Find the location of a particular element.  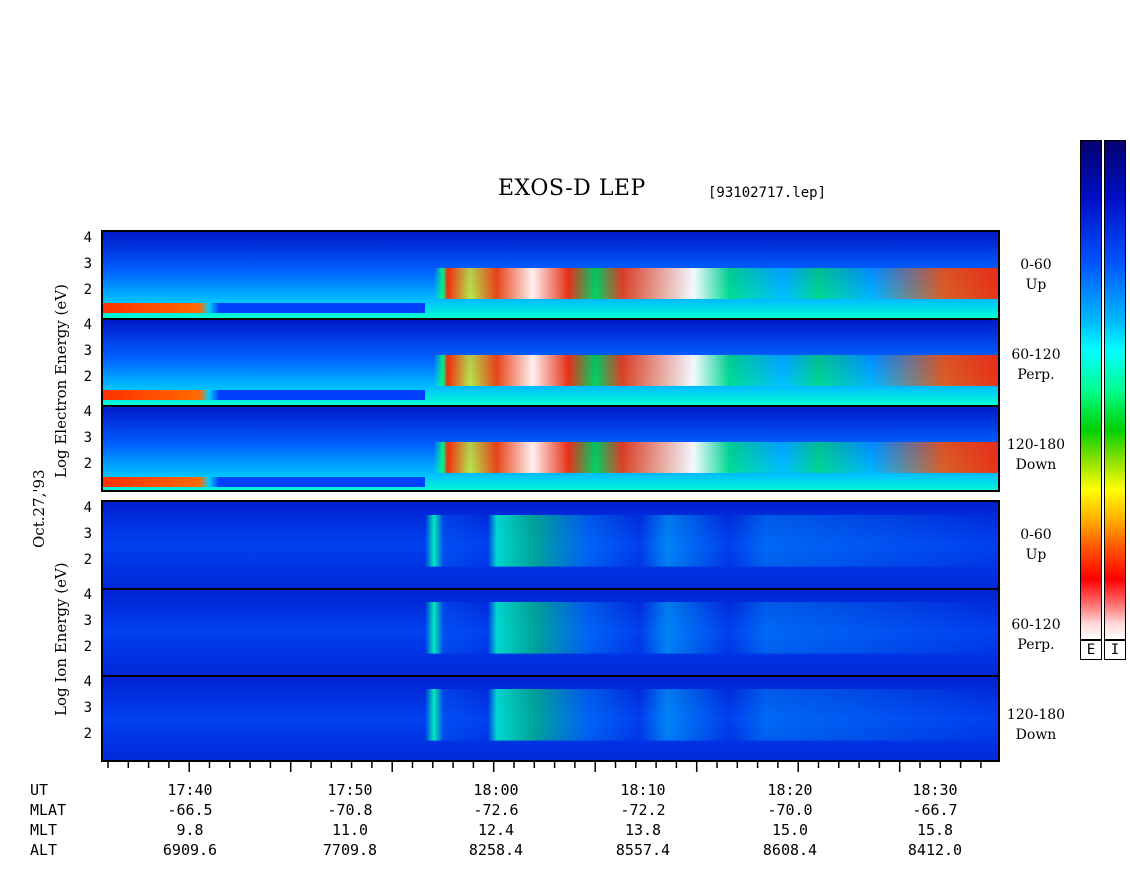

ephemeris-value: 17:40 is located at coordinates (190, 790).